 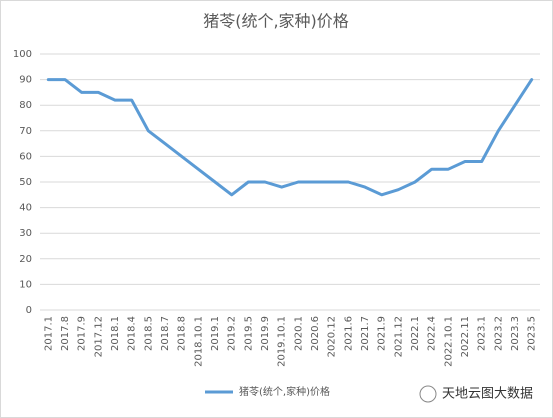 What do you see at coordinates (65, 333) in the screenshot?
I see `x-tick-label: 2017.8` at bounding box center [65, 333].